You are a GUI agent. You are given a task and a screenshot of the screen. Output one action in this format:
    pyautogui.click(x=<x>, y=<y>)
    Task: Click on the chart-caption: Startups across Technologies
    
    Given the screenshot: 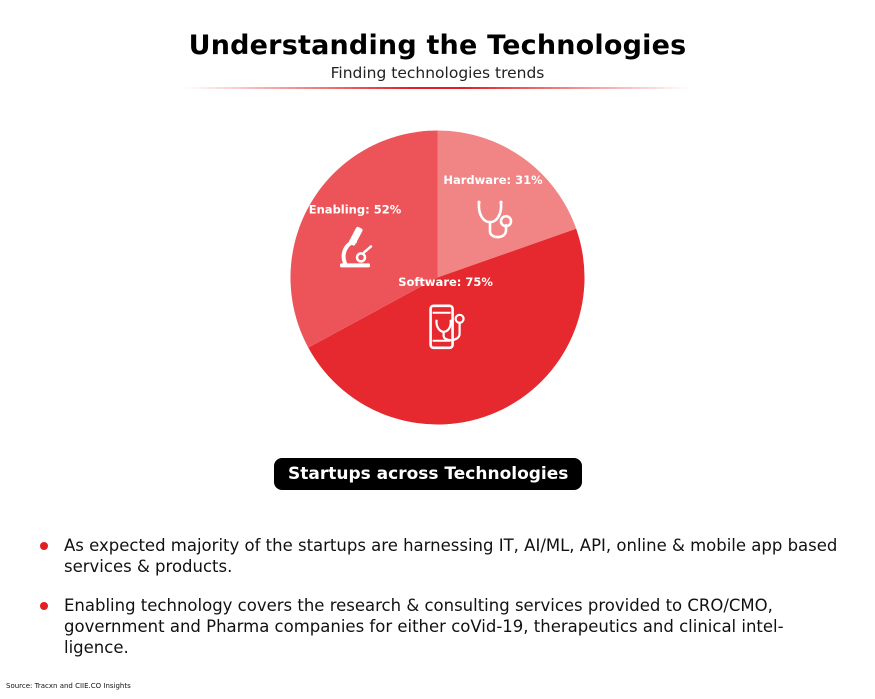 What is the action you would take?
    pyautogui.click(x=428, y=474)
    